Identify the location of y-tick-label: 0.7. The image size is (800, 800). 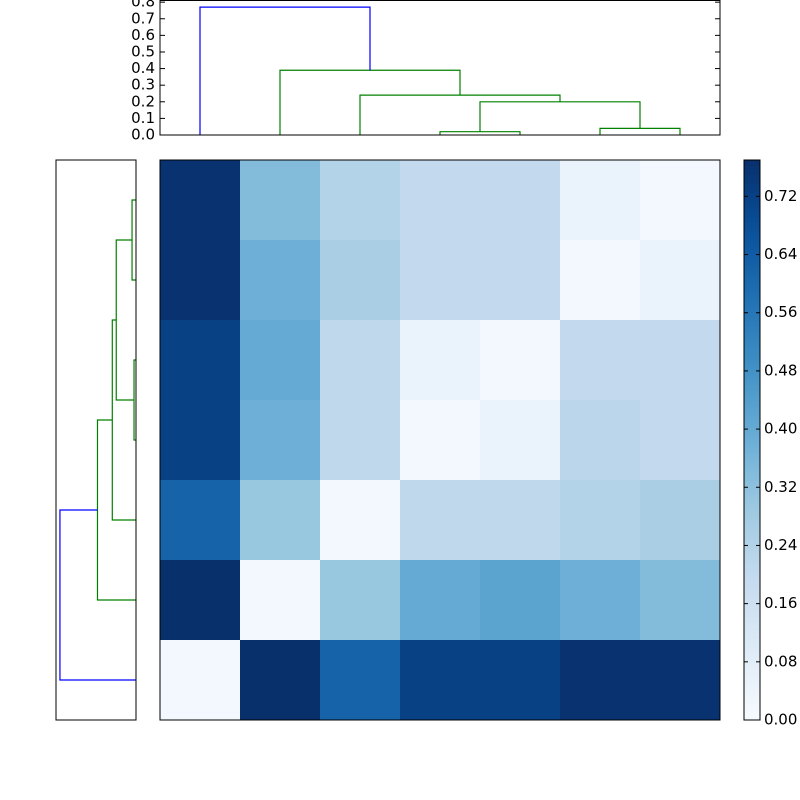
(143, 18).